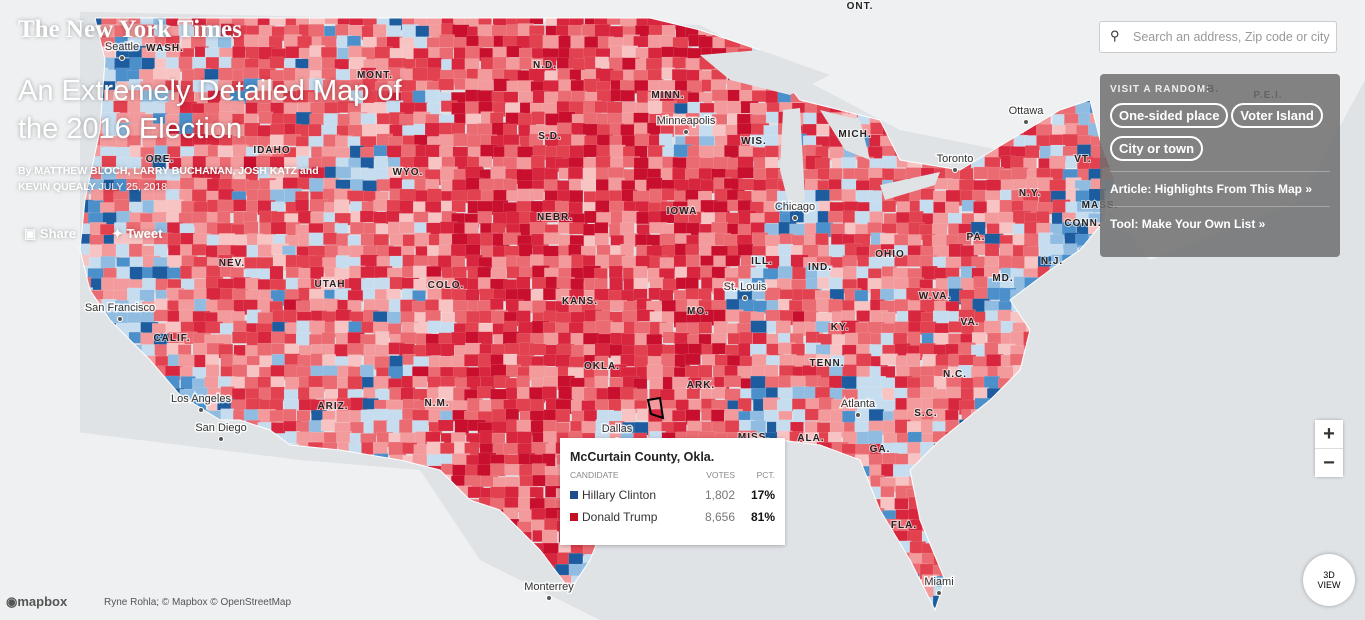  I want to click on view-3d-button: 3D VIEW, so click(1329, 580).